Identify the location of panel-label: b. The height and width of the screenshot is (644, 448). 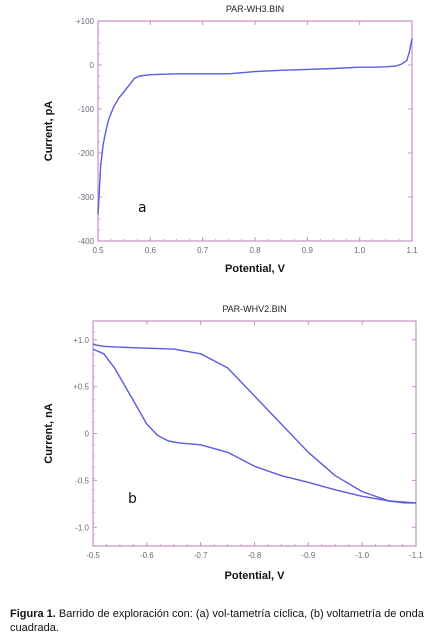
(132, 499).